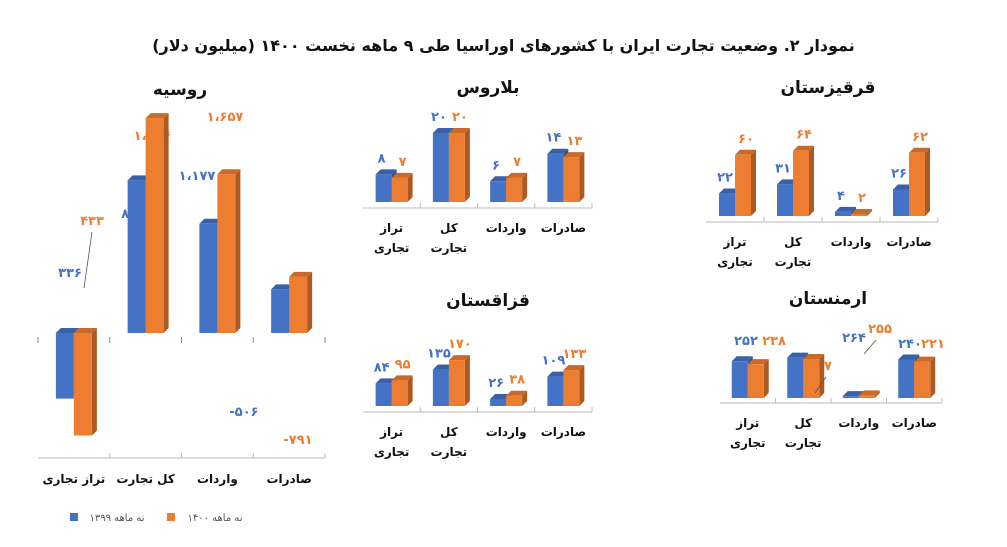 Image resolution: width=1007 pixels, height=547 pixels. What do you see at coordinates (920, 137) in the screenshot?
I see `data-label: ۶۲` at bounding box center [920, 137].